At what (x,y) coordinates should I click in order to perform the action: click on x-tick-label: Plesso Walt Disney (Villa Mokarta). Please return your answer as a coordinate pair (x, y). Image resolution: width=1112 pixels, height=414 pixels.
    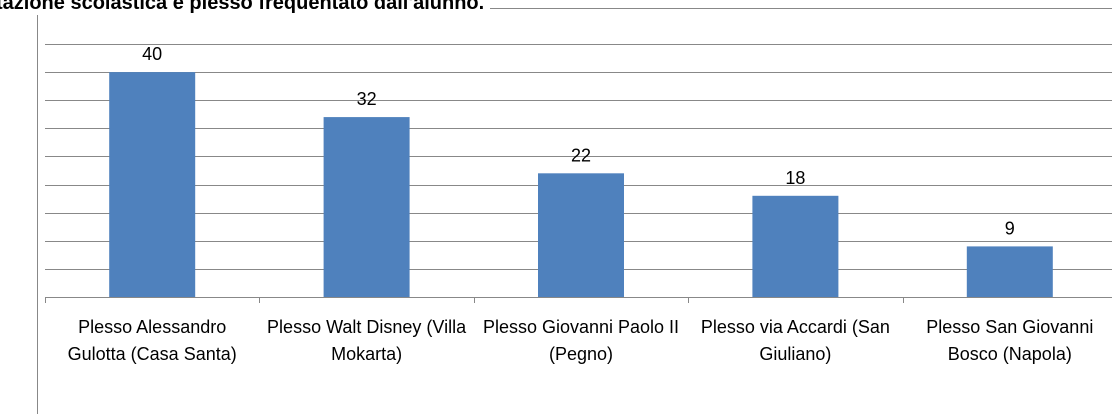
    Looking at the image, I should click on (367, 340).